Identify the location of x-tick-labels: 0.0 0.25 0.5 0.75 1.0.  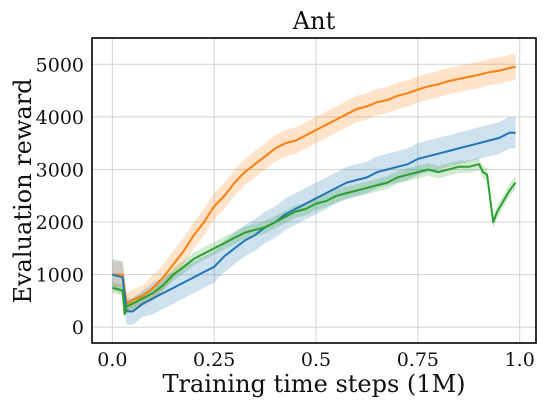
(316, 360).